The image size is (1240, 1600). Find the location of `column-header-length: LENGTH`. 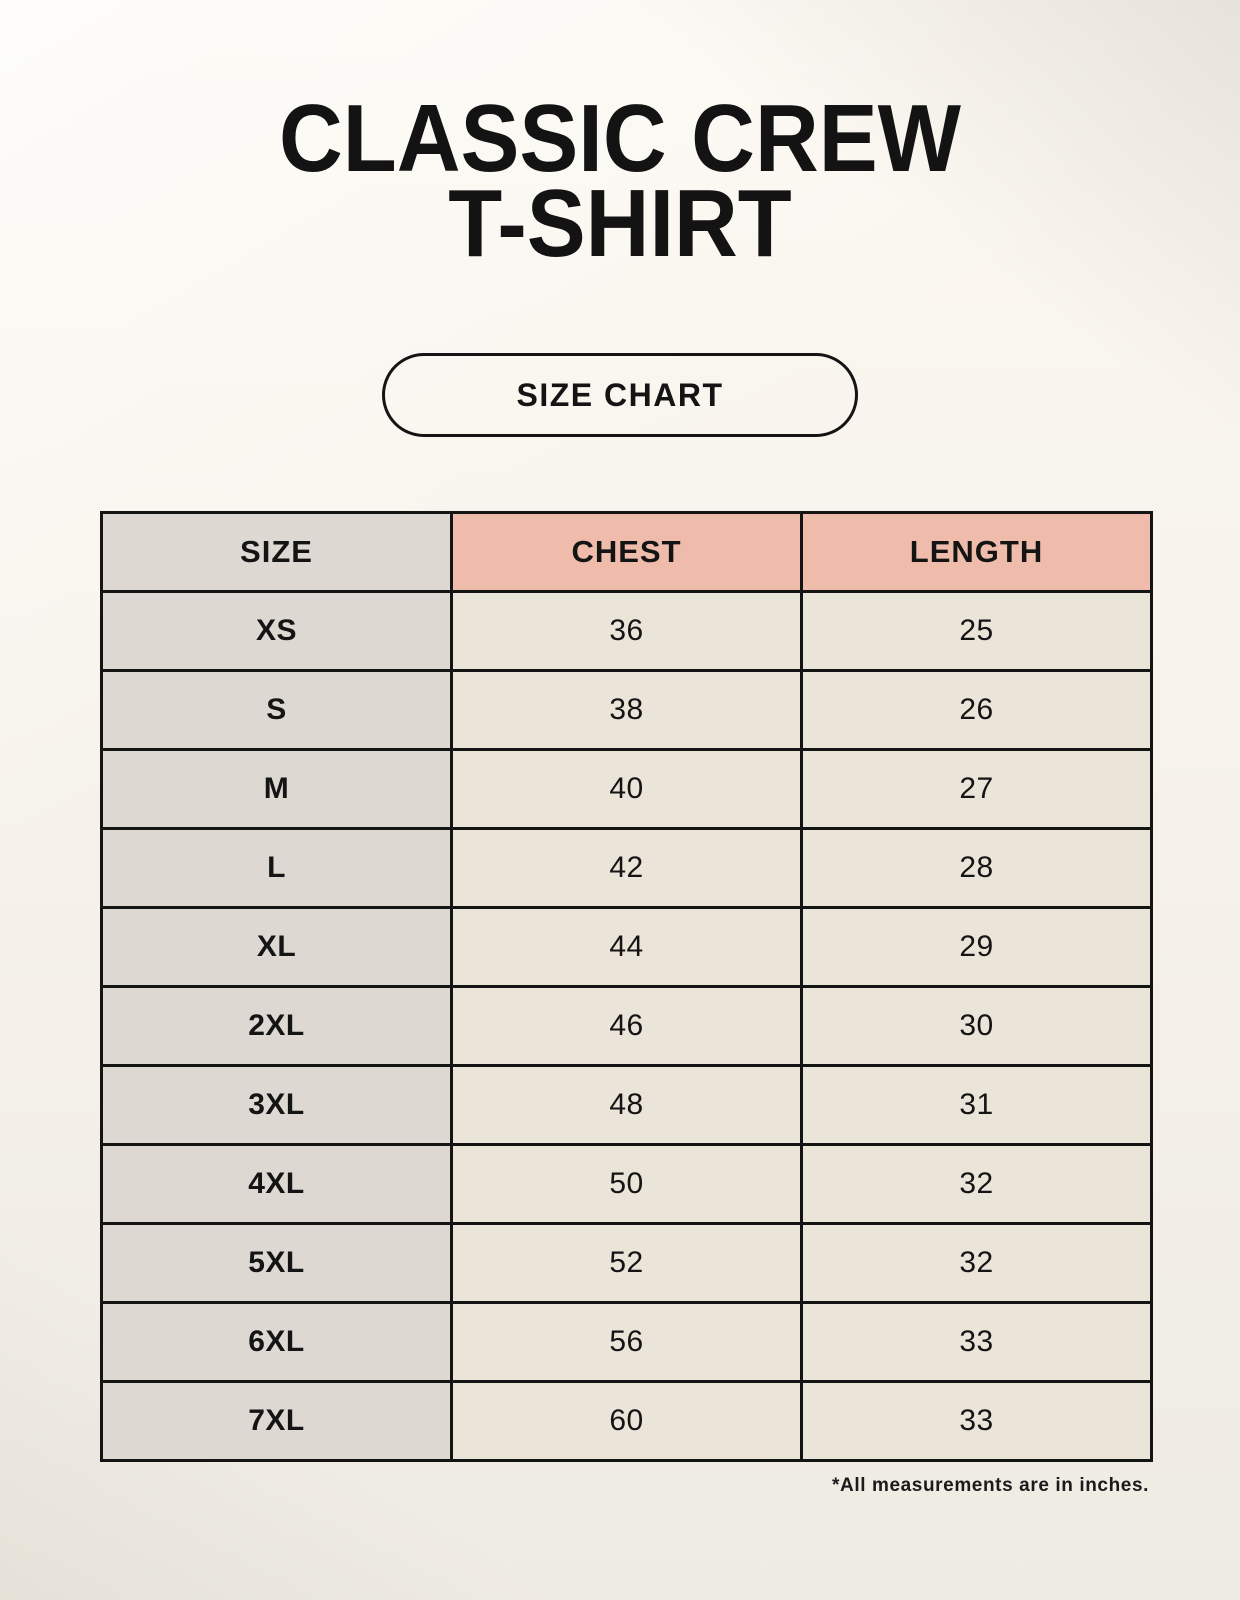

column-header-length: LENGTH is located at coordinates (976, 552).